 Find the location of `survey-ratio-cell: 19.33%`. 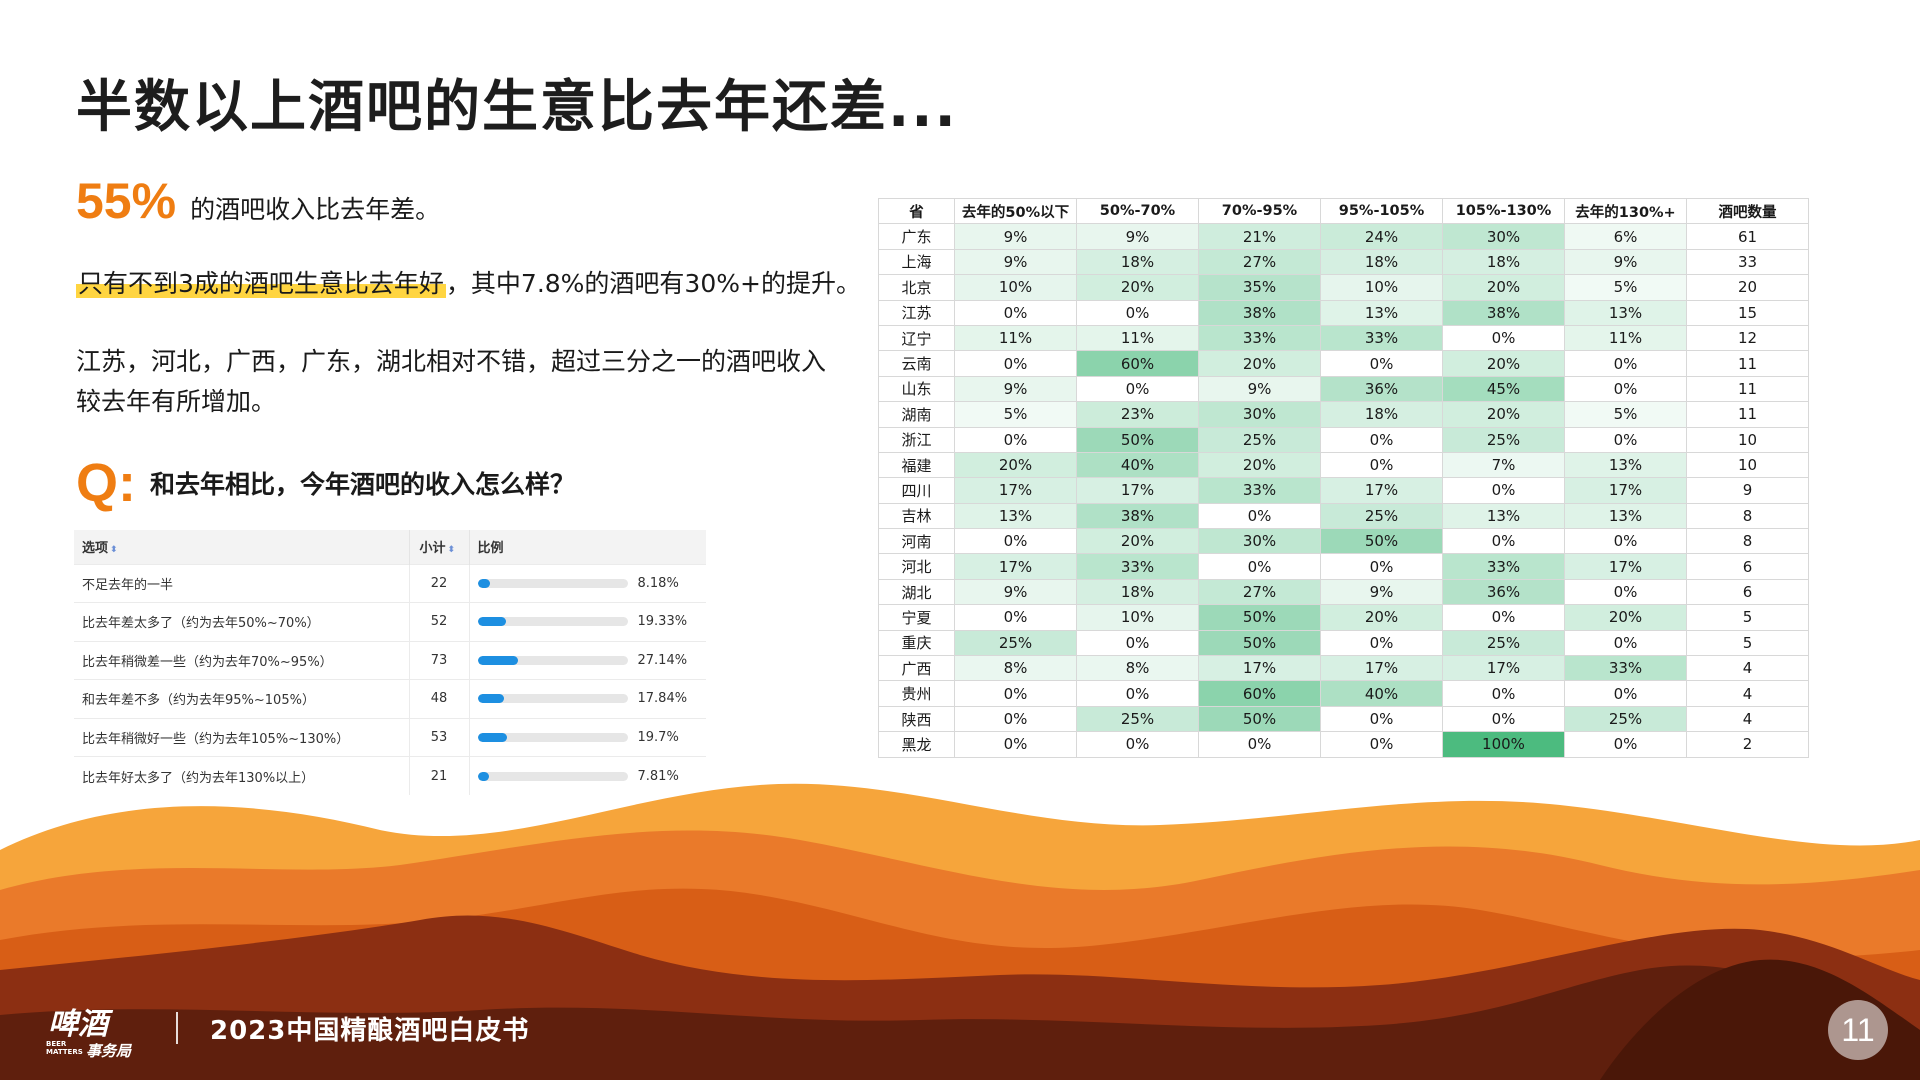

survey-ratio-cell: 19.33% is located at coordinates (587, 621).